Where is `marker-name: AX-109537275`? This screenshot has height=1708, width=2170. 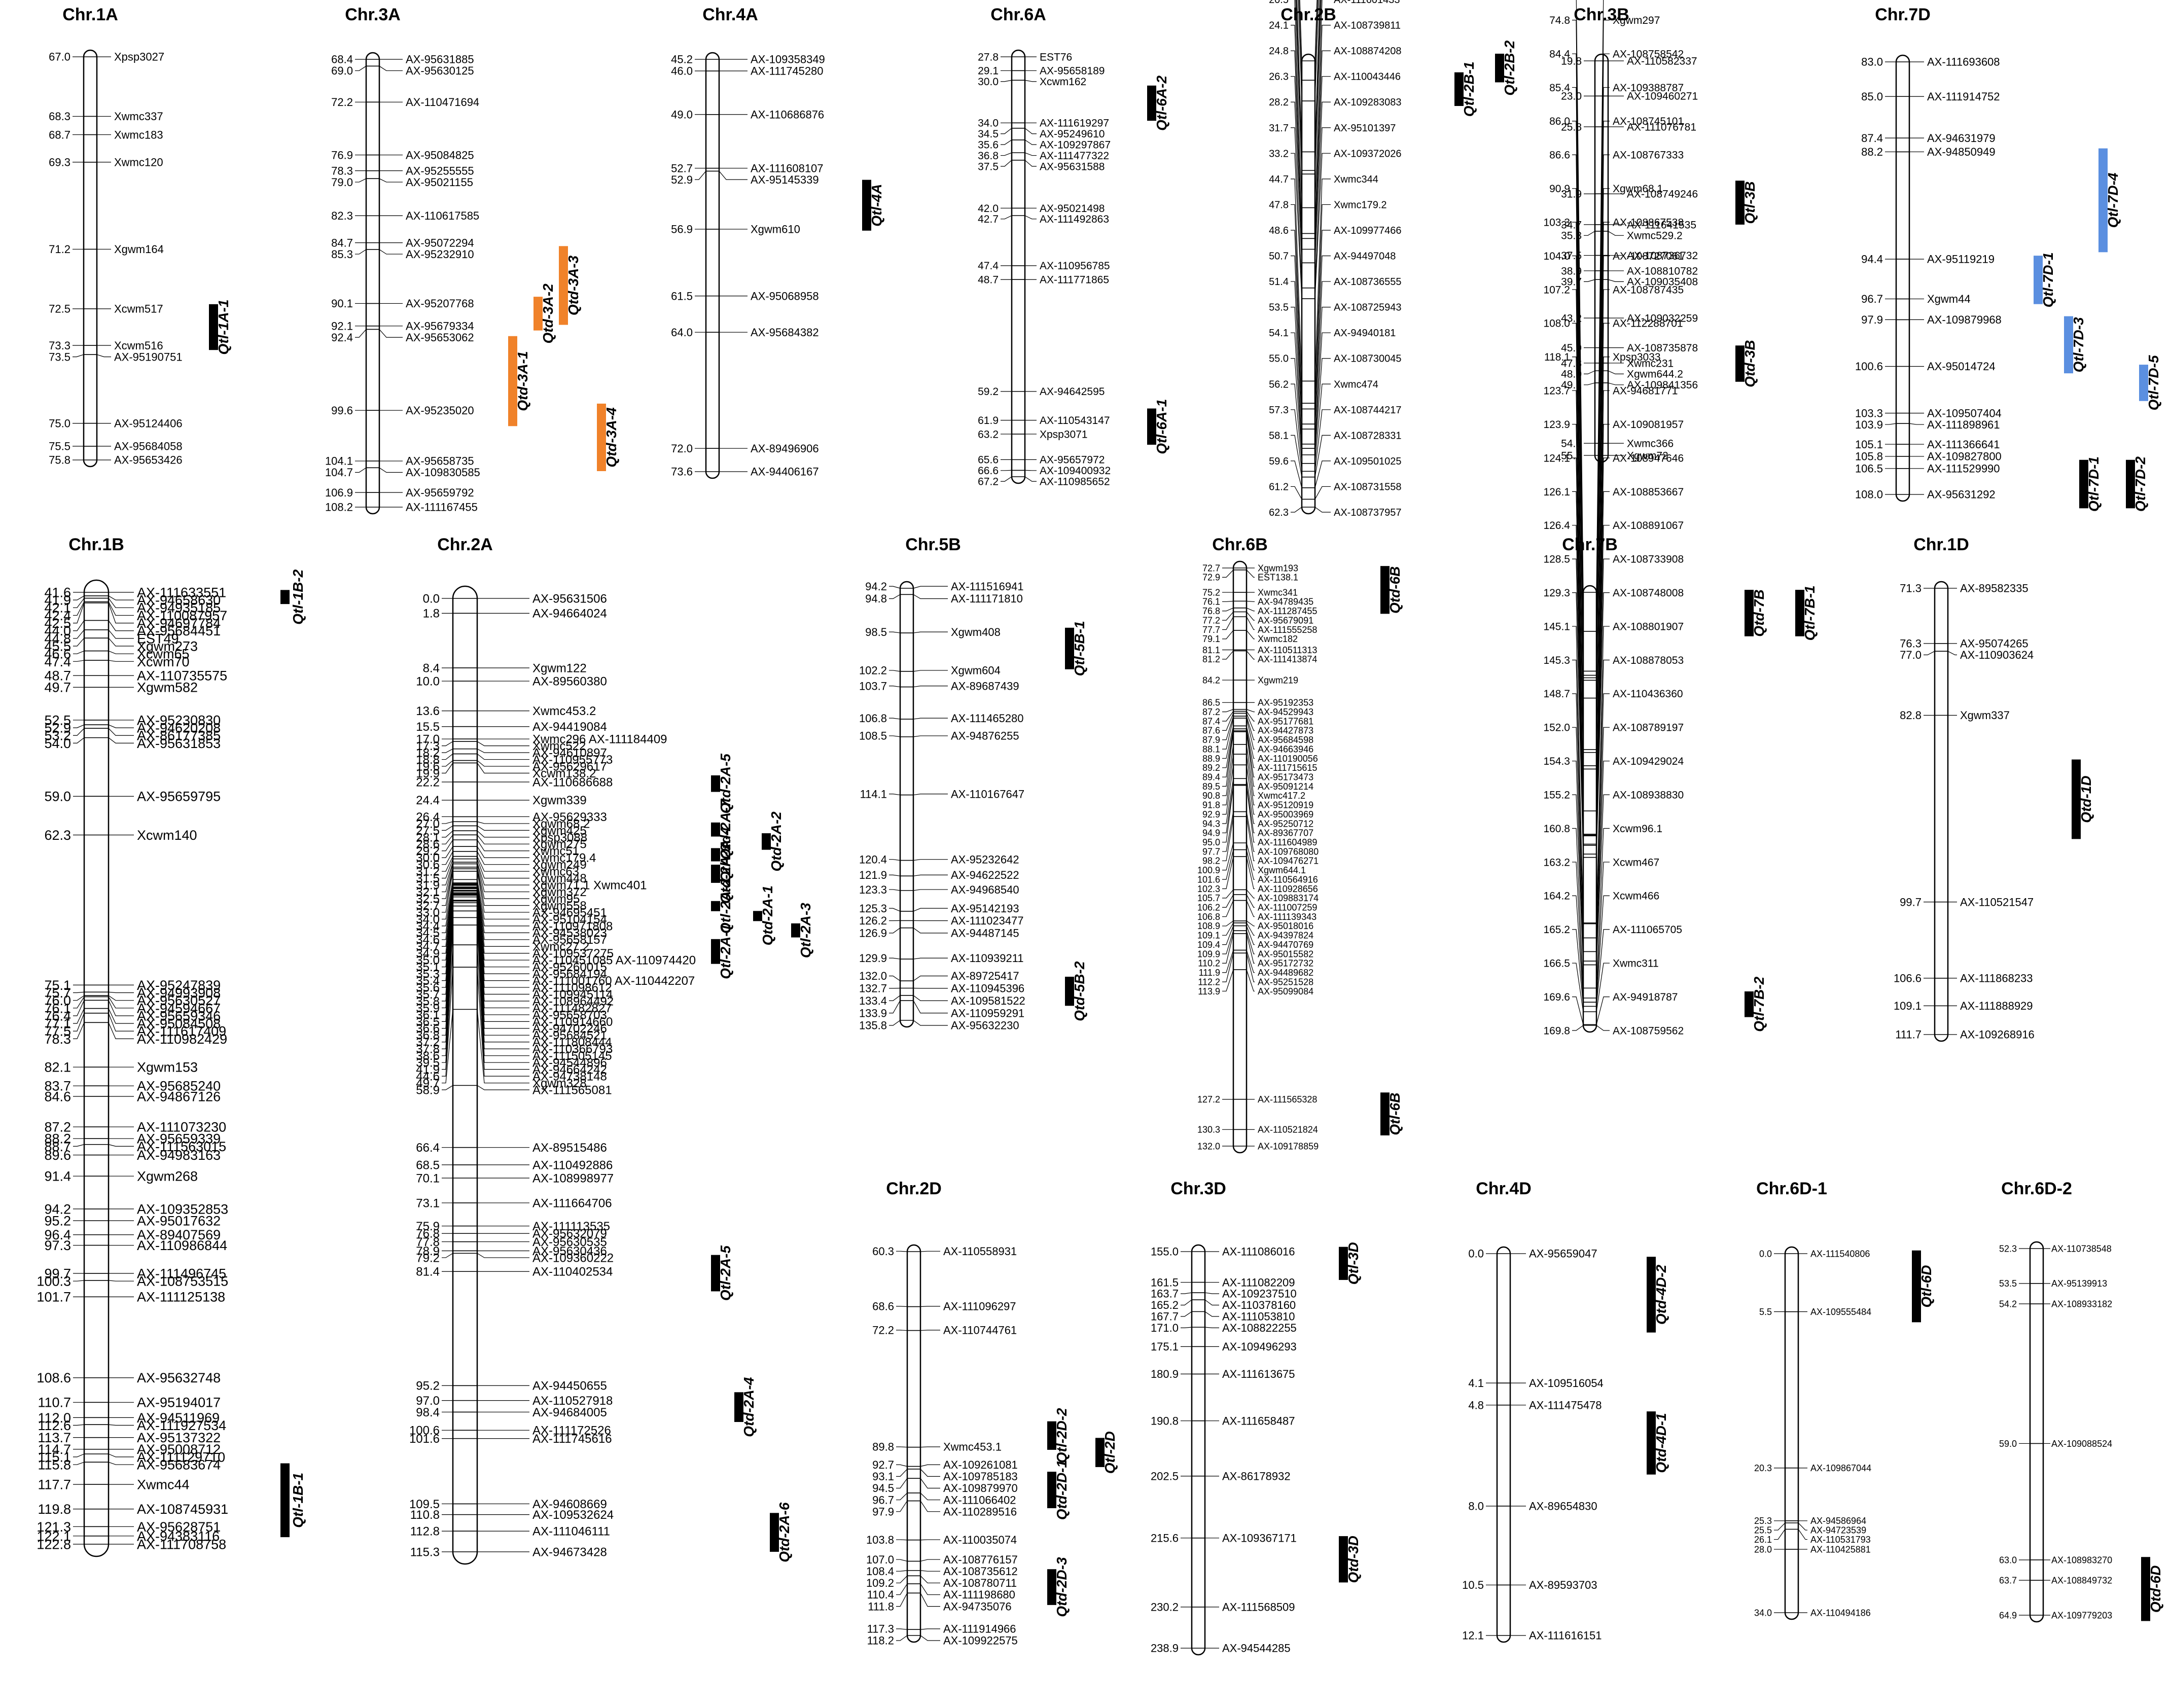 marker-name: AX-109537275 is located at coordinates (573, 953).